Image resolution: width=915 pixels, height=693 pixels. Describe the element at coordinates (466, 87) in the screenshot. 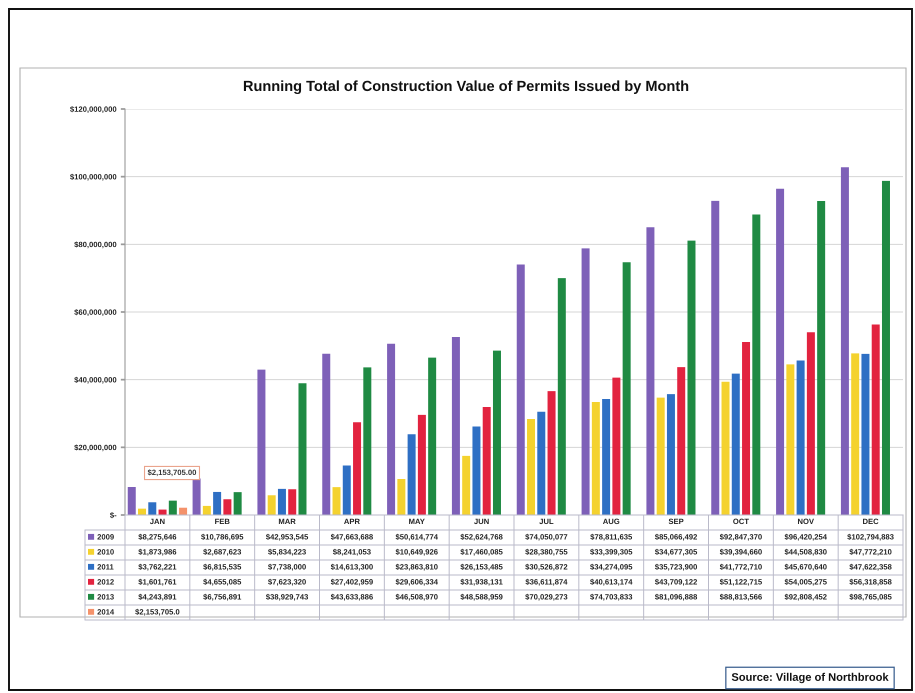

I see `chart-title: Running Total of Construction Value of Permits Issued by Month` at that location.